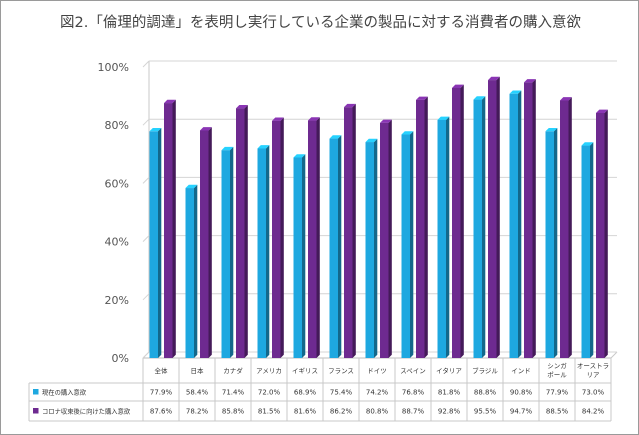 This screenshot has width=639, height=435. Describe the element at coordinates (485, 412) in the screenshot. I see `data-label: 95.5%` at that location.